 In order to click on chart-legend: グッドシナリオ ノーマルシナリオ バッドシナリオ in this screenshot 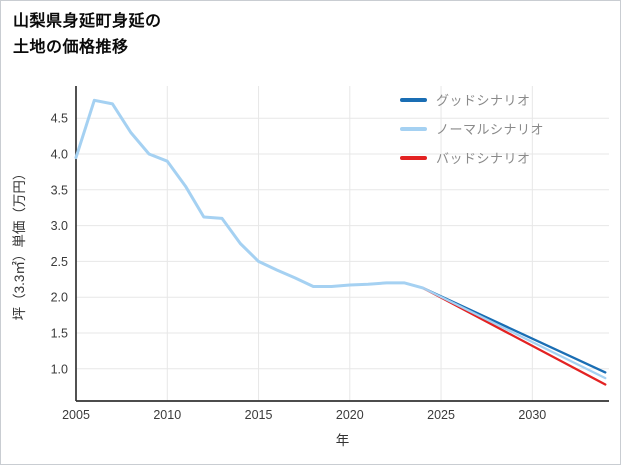, I will do `click(472, 128)`.